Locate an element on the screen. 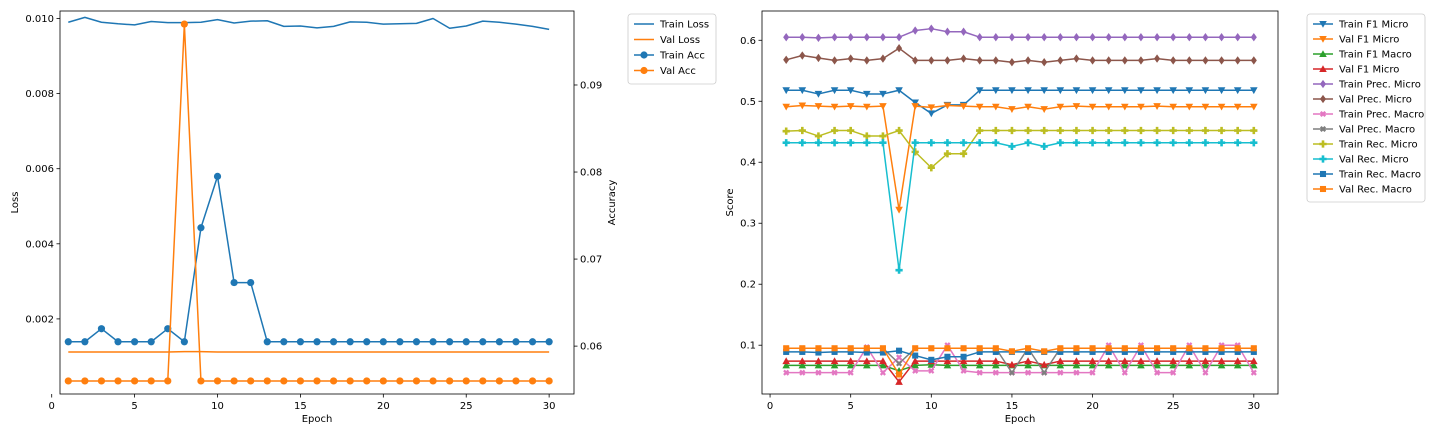  series-line is located at coordinates (1020, 102).